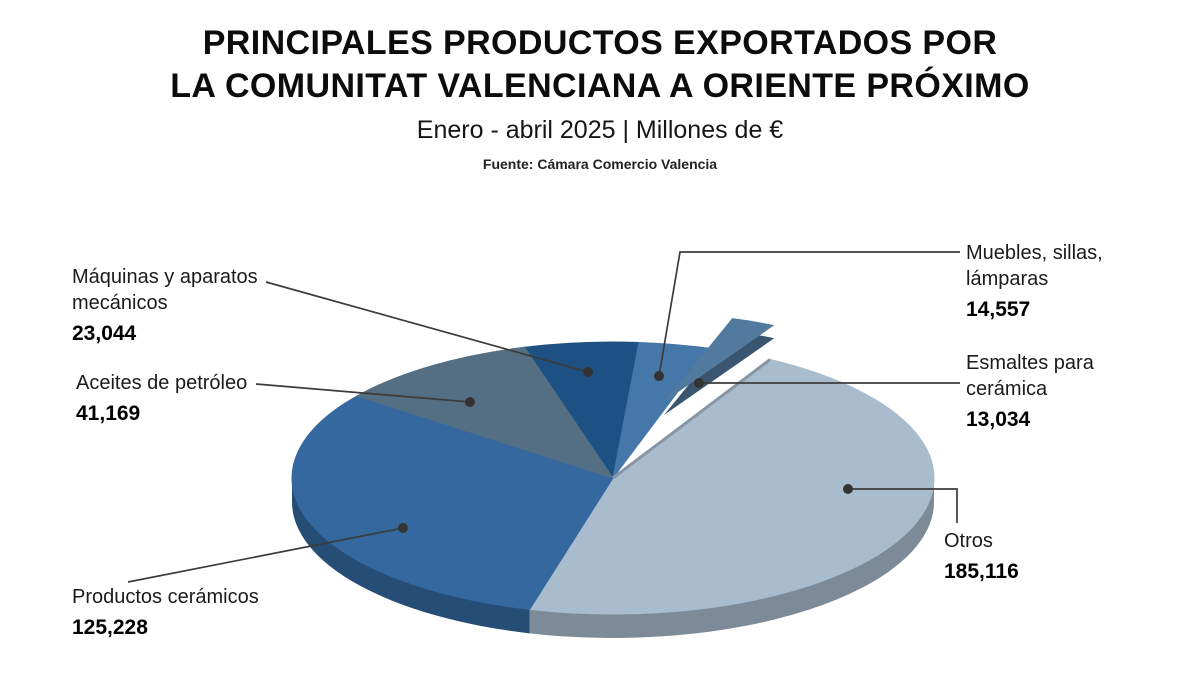 The image size is (1200, 675). Describe the element at coordinates (1007, 389) in the screenshot. I see `slice-label: cerámica` at that location.